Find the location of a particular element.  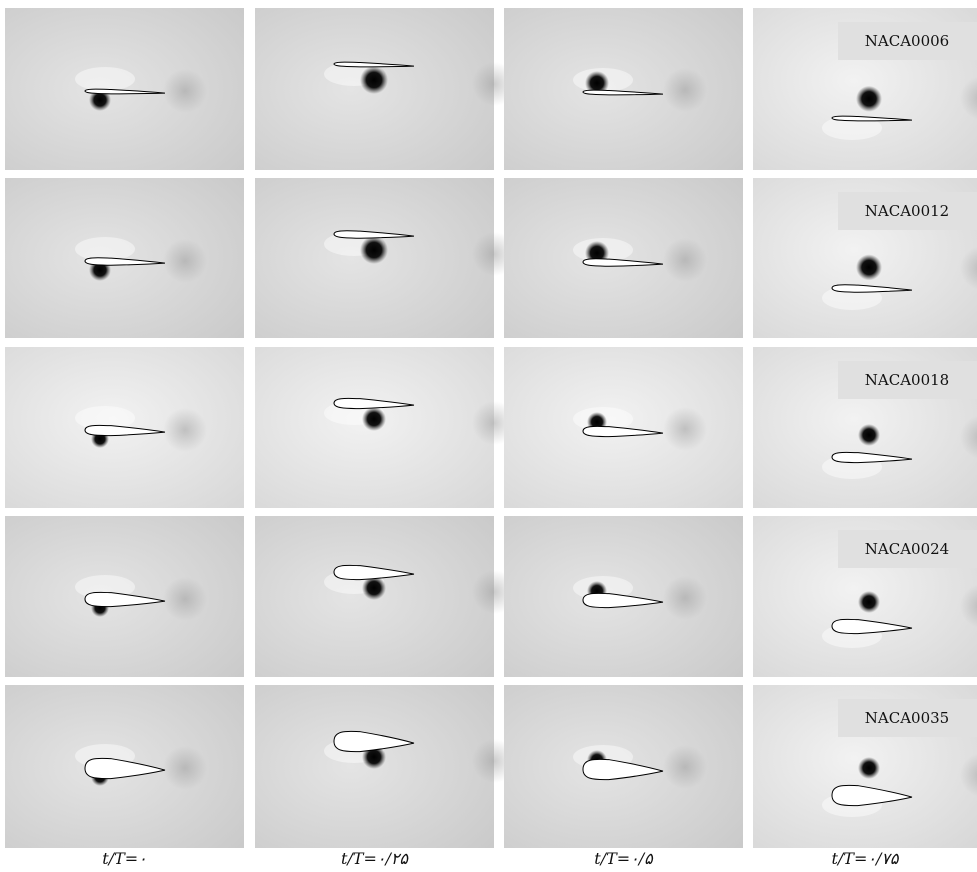

flow-panel: NACA0035 is located at coordinates (865, 766).